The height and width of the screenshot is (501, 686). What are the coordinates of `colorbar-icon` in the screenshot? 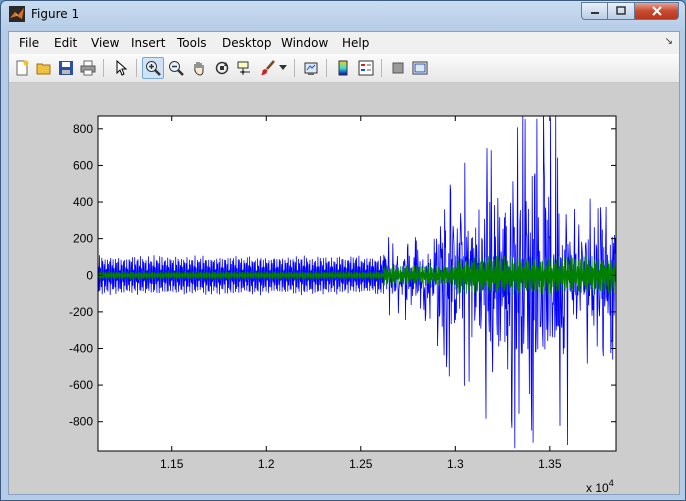 It's located at (343, 68).